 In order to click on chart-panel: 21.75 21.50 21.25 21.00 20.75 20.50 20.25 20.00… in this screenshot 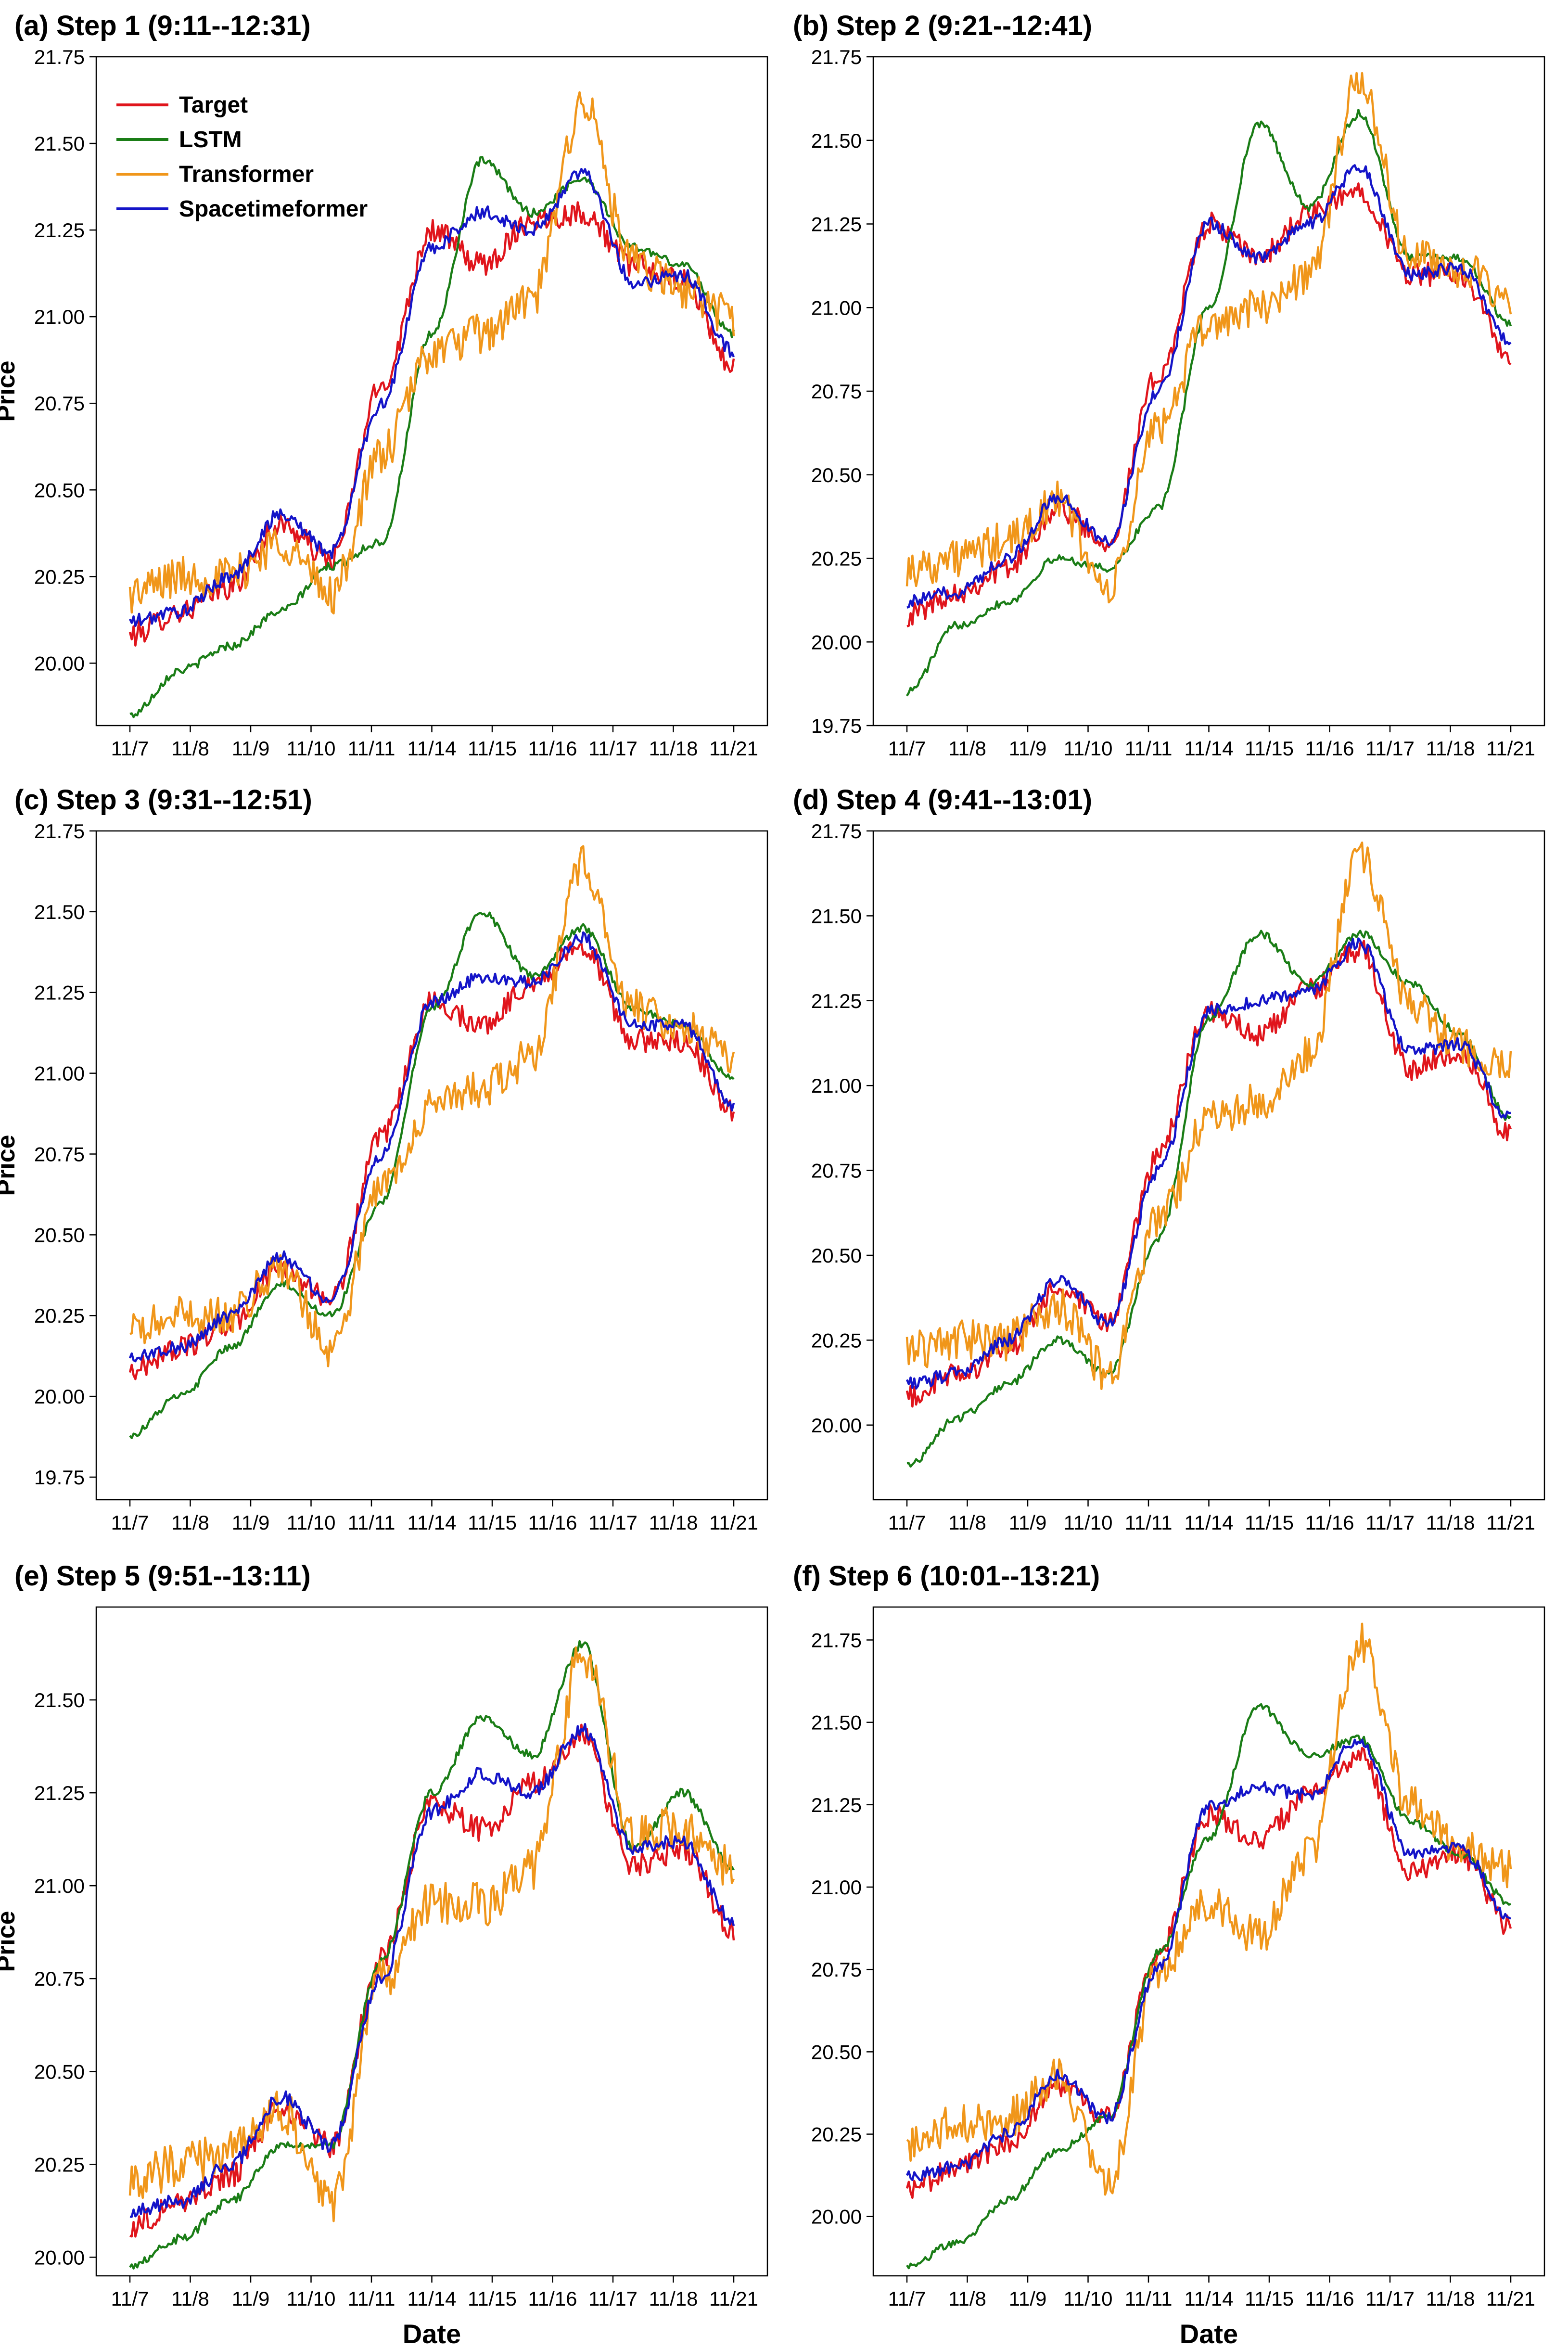, I will do `click(384, 403)`.